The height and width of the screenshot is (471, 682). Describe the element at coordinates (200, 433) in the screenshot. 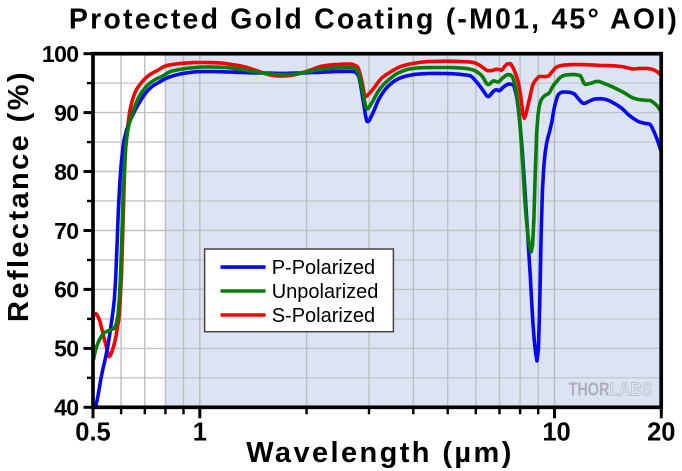

I see `svg-text: 1` at that location.